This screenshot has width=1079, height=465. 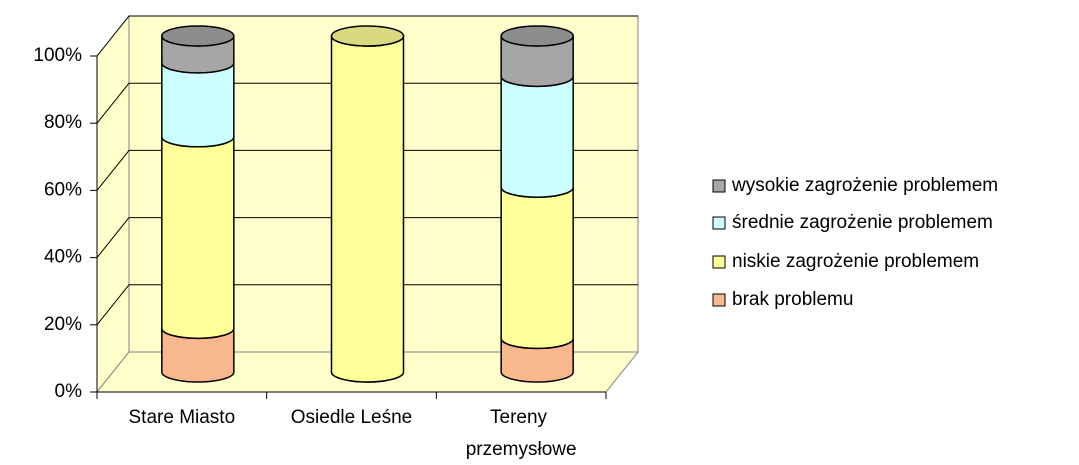 I want to click on x-tick-label: Stare Miasto, so click(x=182, y=417).